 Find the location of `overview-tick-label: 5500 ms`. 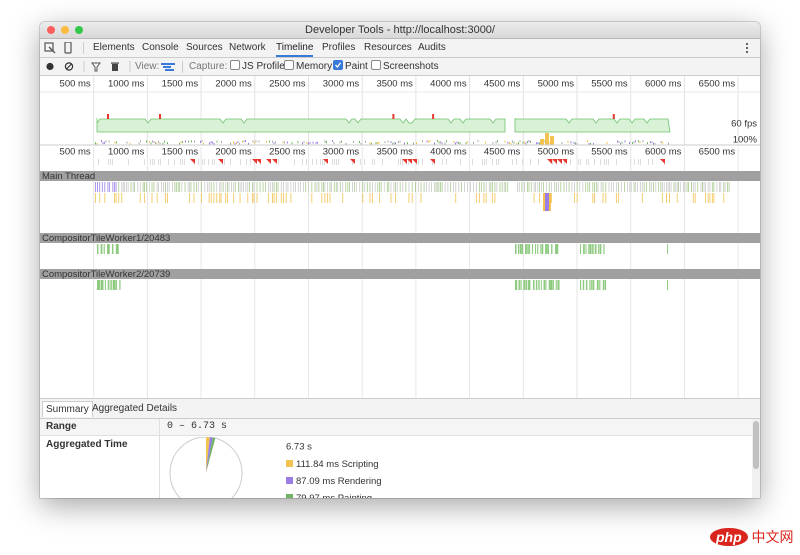

overview-tick-label: 5500 ms is located at coordinates (609, 84).